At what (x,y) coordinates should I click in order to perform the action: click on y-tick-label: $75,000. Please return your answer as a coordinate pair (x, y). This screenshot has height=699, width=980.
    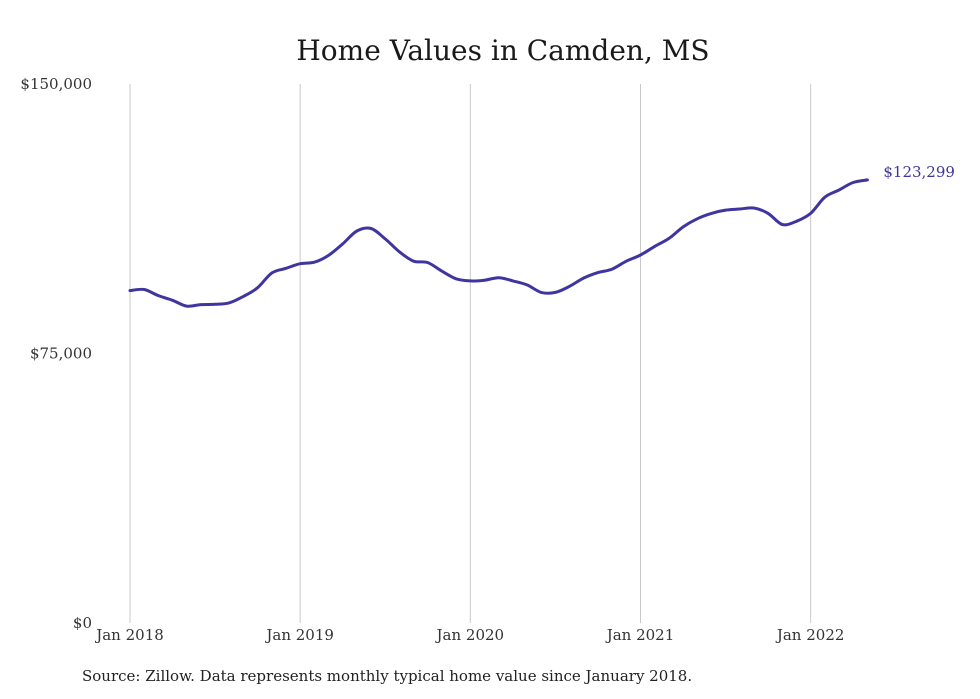
    Looking at the image, I should click on (61, 354).